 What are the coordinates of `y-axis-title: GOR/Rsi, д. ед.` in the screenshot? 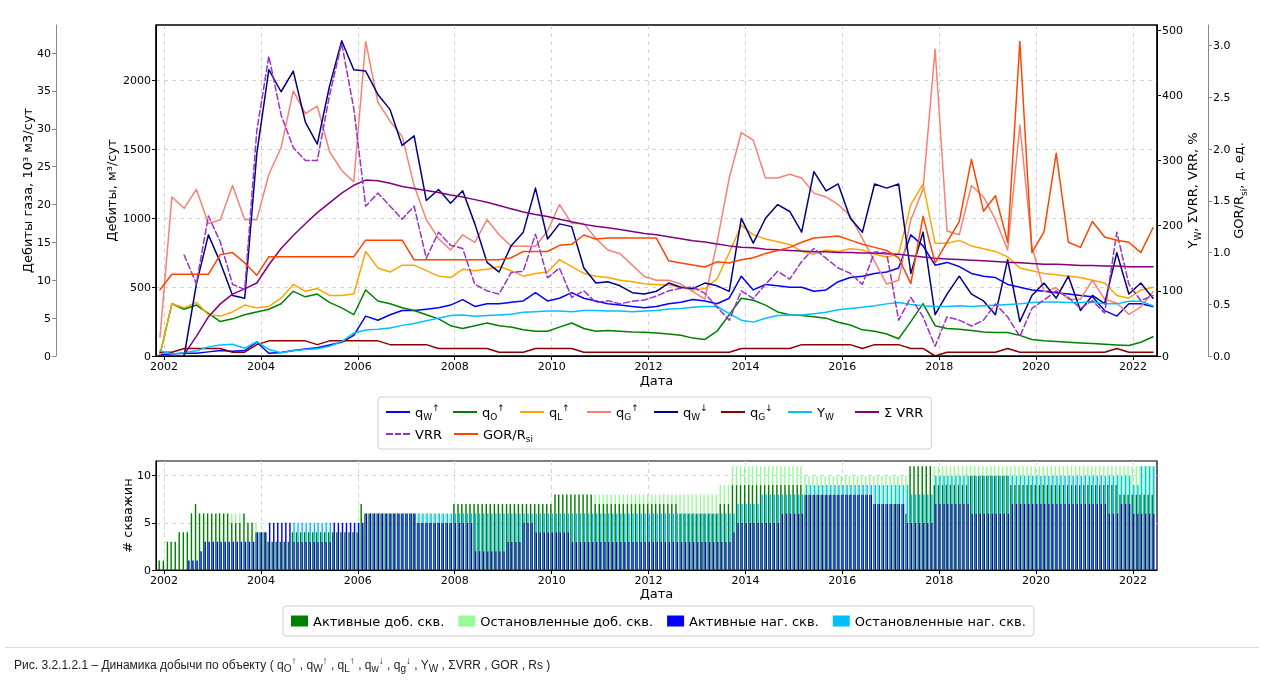 It's located at (1239, 190).